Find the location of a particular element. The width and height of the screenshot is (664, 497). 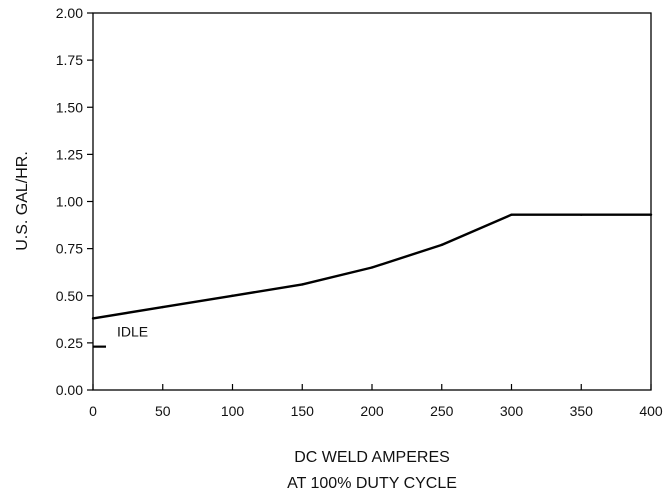

x-axis-title-line1: DC WELD AMPERES is located at coordinates (372, 457).